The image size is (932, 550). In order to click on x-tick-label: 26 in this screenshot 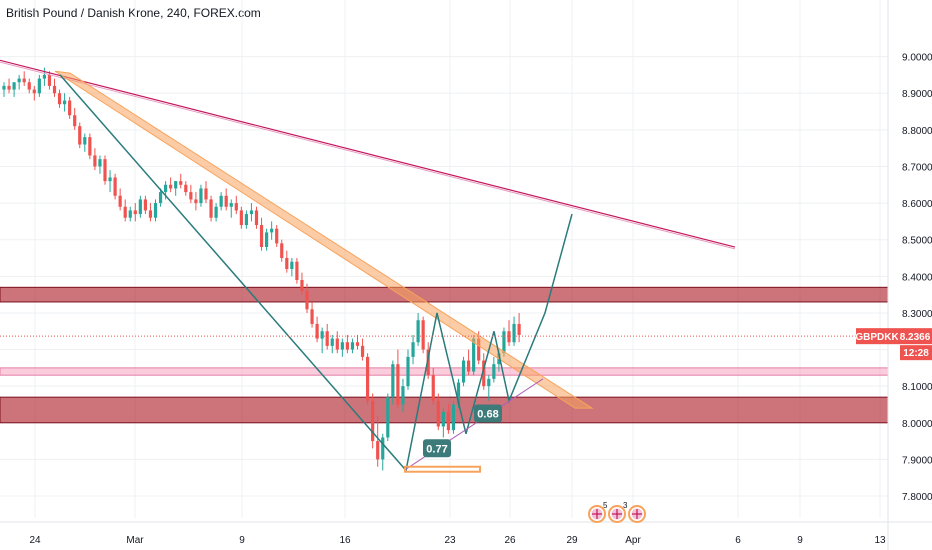, I will do `click(510, 540)`.